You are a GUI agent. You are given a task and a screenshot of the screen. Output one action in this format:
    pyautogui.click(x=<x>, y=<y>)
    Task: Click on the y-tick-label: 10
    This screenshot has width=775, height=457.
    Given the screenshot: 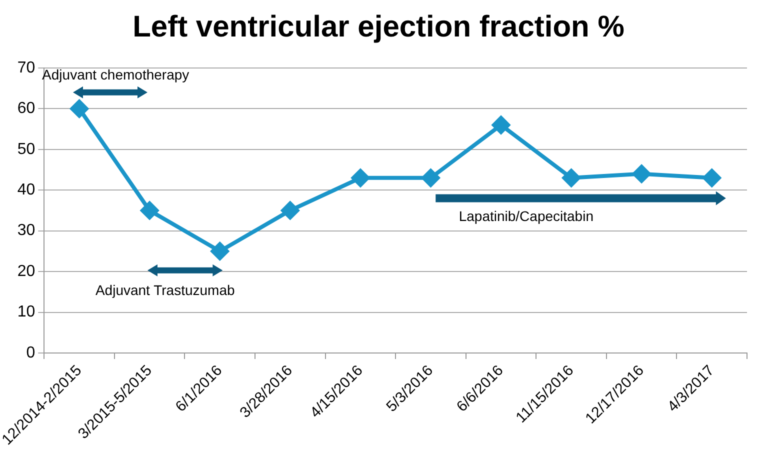 What is the action you would take?
    pyautogui.click(x=26, y=312)
    